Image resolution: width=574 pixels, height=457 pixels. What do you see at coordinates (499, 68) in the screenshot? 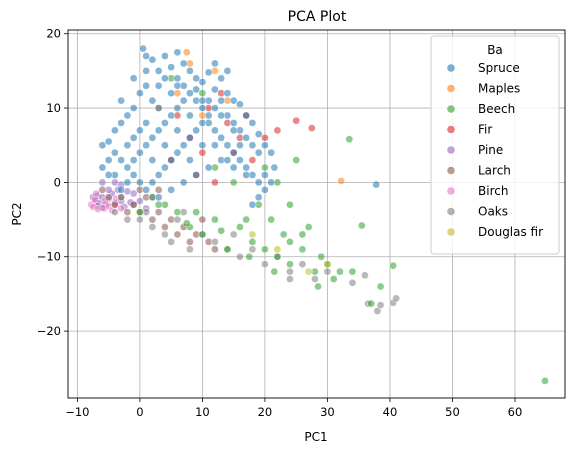
I see `legend-label-spruce: Spruce` at bounding box center [499, 68].